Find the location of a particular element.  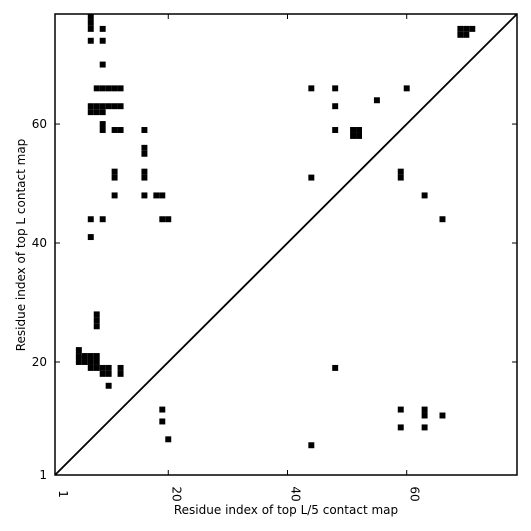

x-axis-label: Residue index of top L/5 contact map is located at coordinates (286, 510).